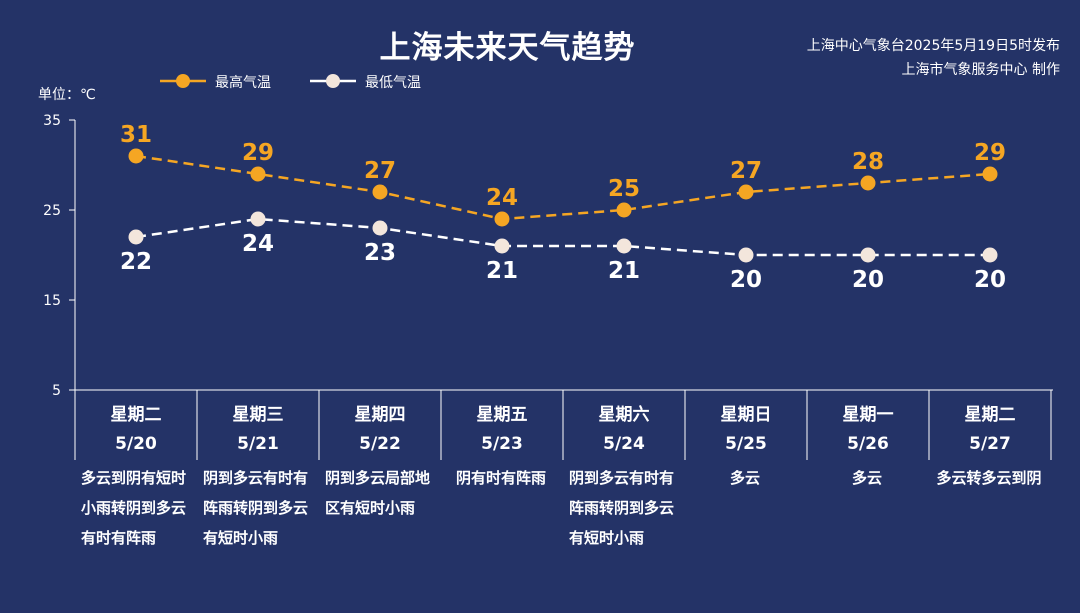  Describe the element at coordinates (502, 444) in the screenshot. I see `x-tick-label: 5/23` at that location.